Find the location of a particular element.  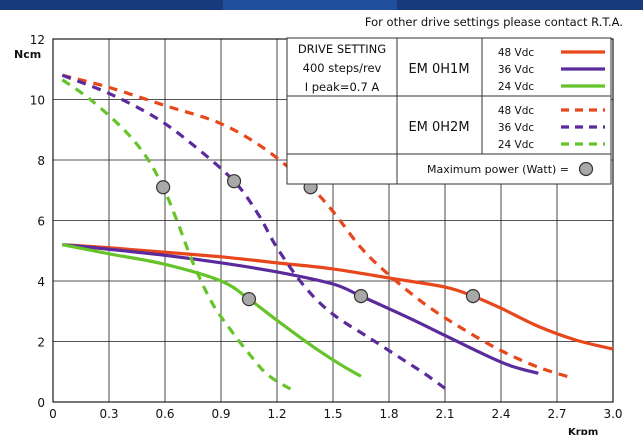

x-tick-label: 0.3 is located at coordinates (108, 414).